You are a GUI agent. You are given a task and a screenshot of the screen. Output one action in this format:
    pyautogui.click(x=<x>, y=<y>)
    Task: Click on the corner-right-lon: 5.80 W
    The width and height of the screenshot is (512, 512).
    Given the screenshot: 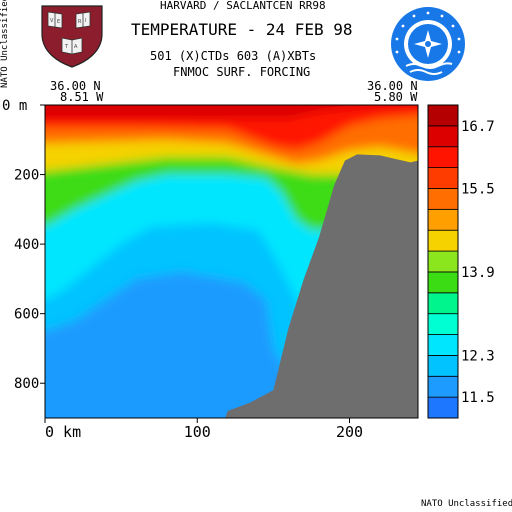 What is the action you would take?
    pyautogui.click(x=396, y=97)
    